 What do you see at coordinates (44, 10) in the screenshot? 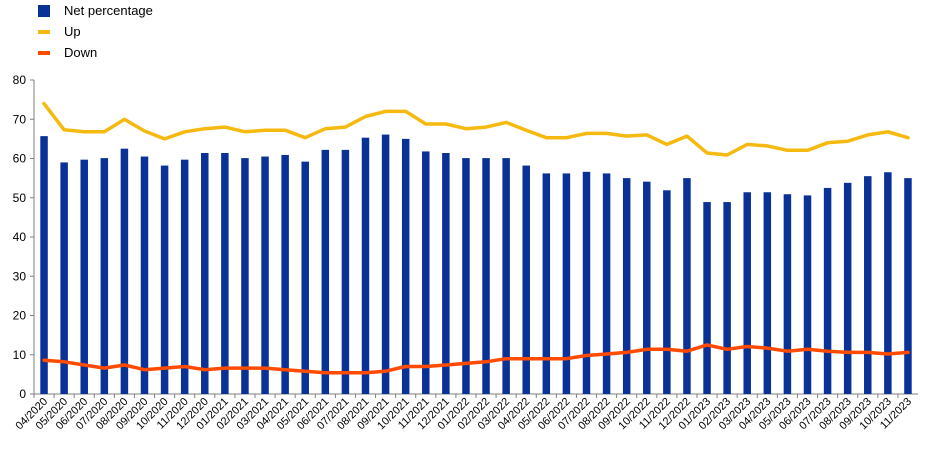
I see `legend-swatch-net` at bounding box center [44, 10].